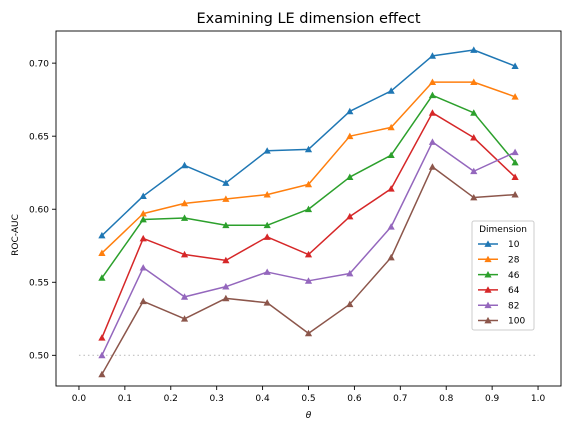 Image resolution: width=576 pixels, height=432 pixels. Describe the element at coordinates (217, 399) in the screenshot. I see `x-tick-label: 0.3` at that location.